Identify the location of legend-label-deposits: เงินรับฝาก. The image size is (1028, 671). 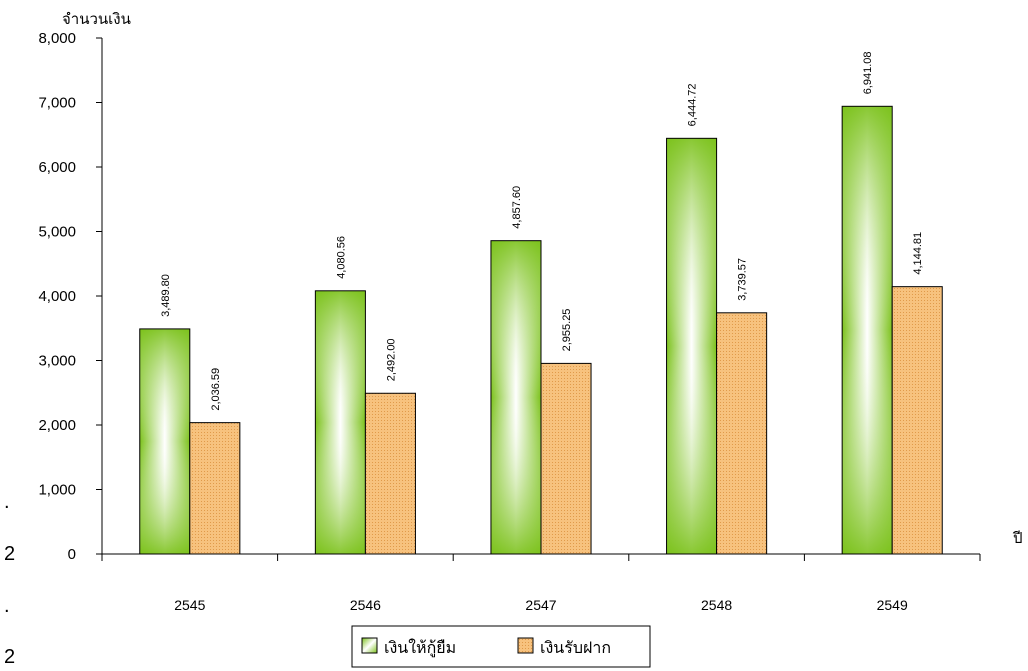
(575, 647).